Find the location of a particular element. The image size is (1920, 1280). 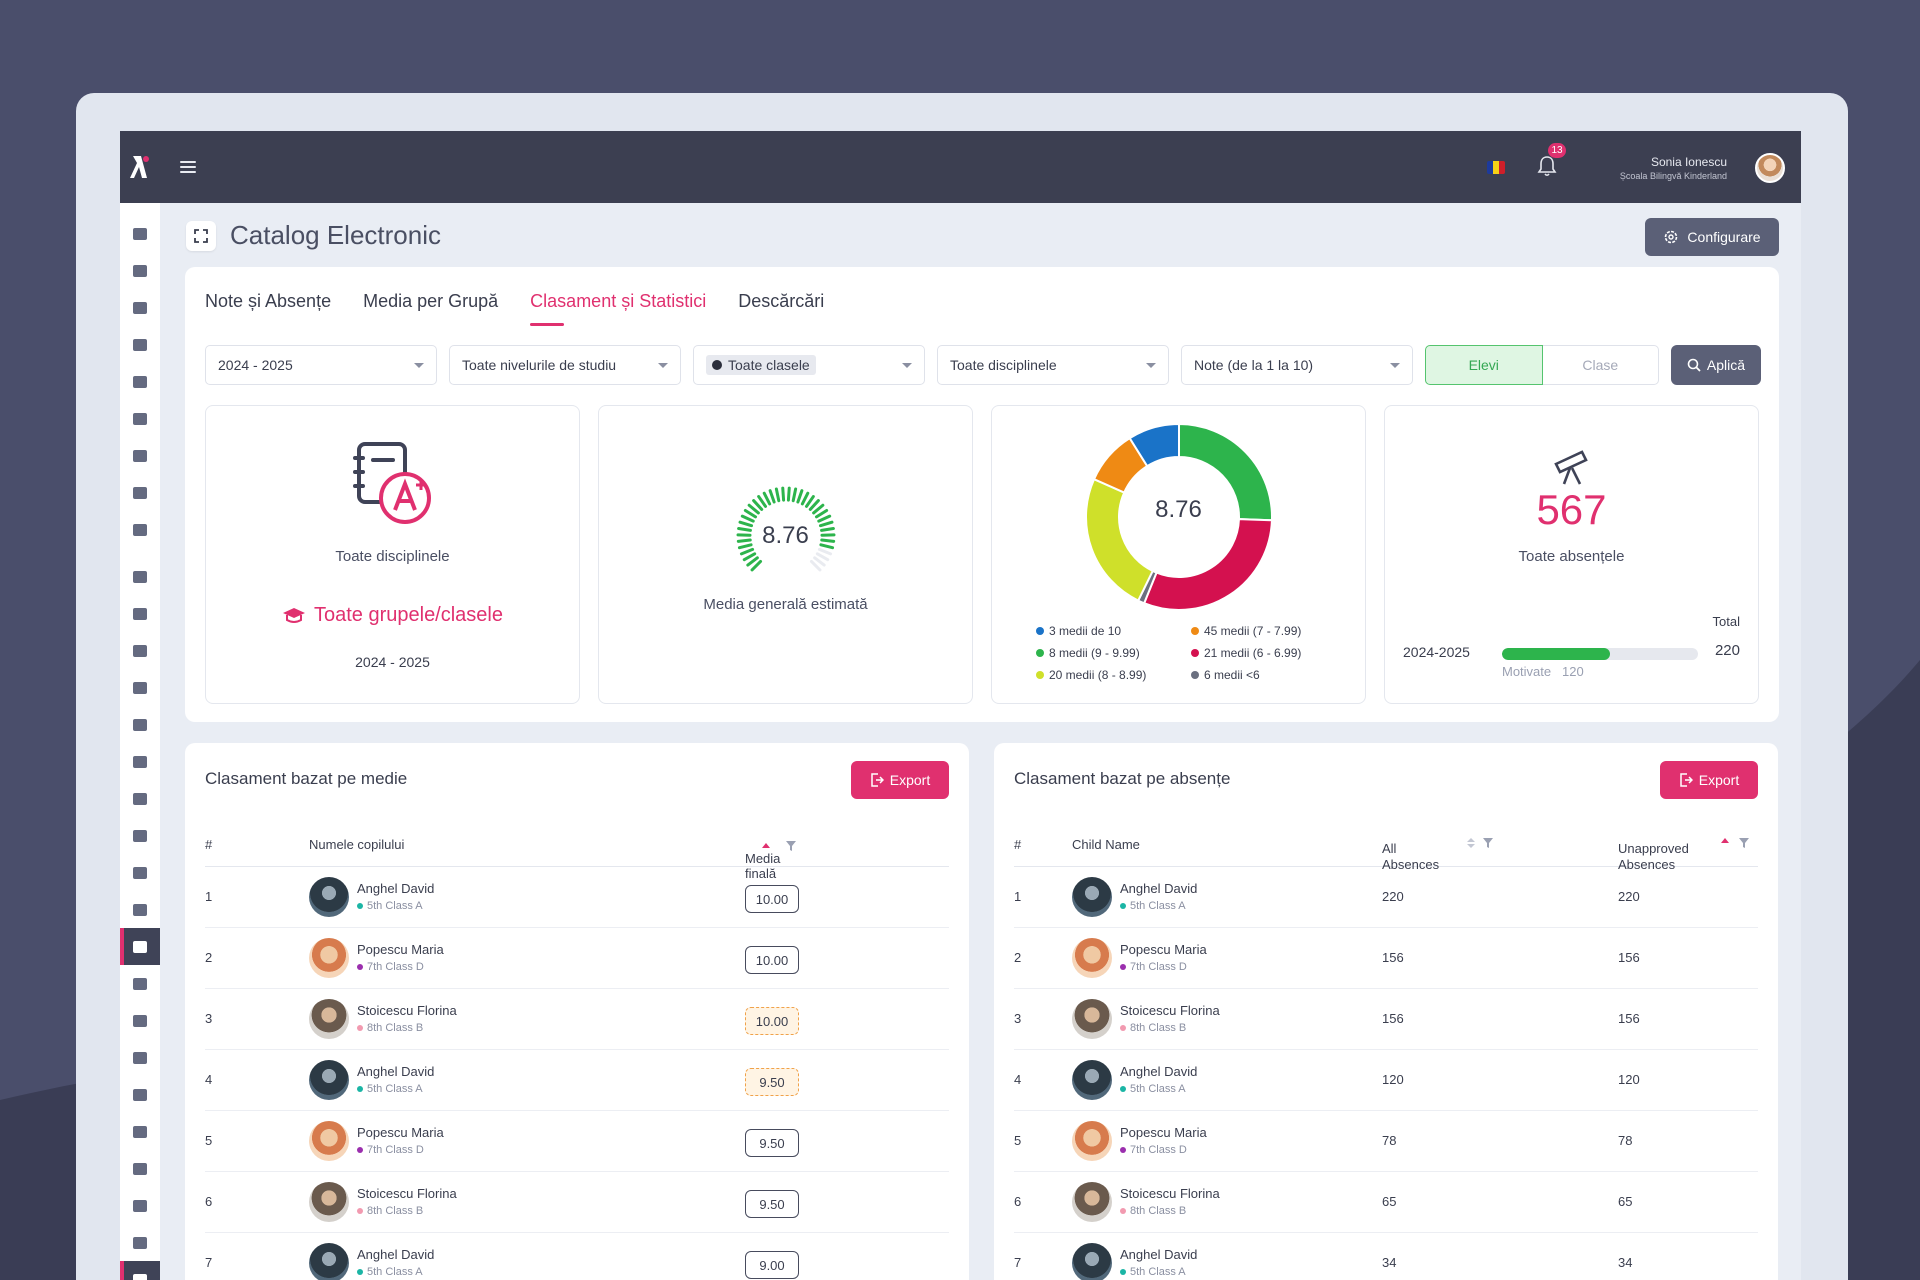

table-row: 3 Stoicescu Florina 8th Class B 10.00 is located at coordinates (577, 1019).